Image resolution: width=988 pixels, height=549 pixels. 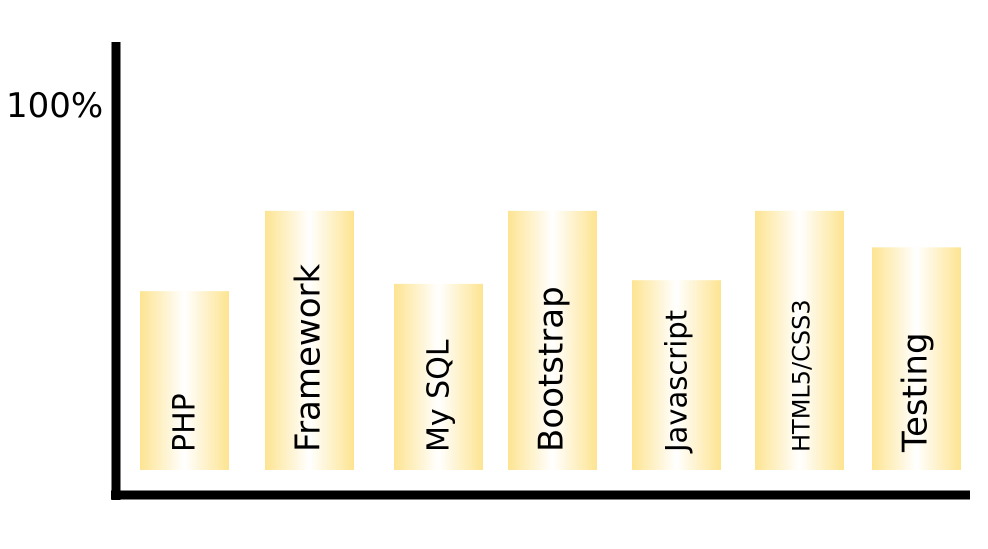 I want to click on bar-html5-css3, so click(x=799, y=340).